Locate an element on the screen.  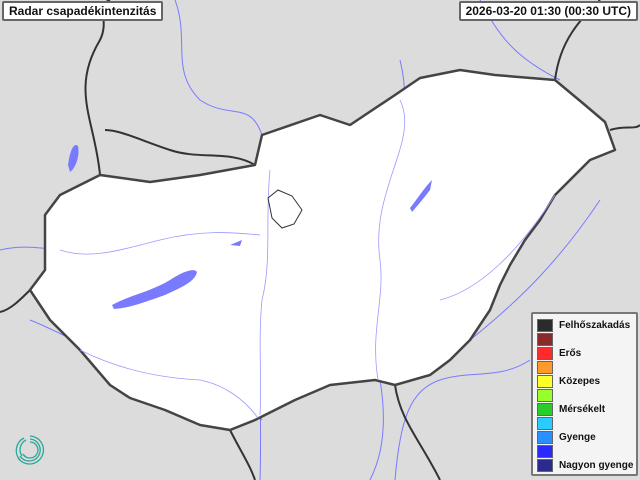
legend-item: Erős is located at coordinates (559, 353).